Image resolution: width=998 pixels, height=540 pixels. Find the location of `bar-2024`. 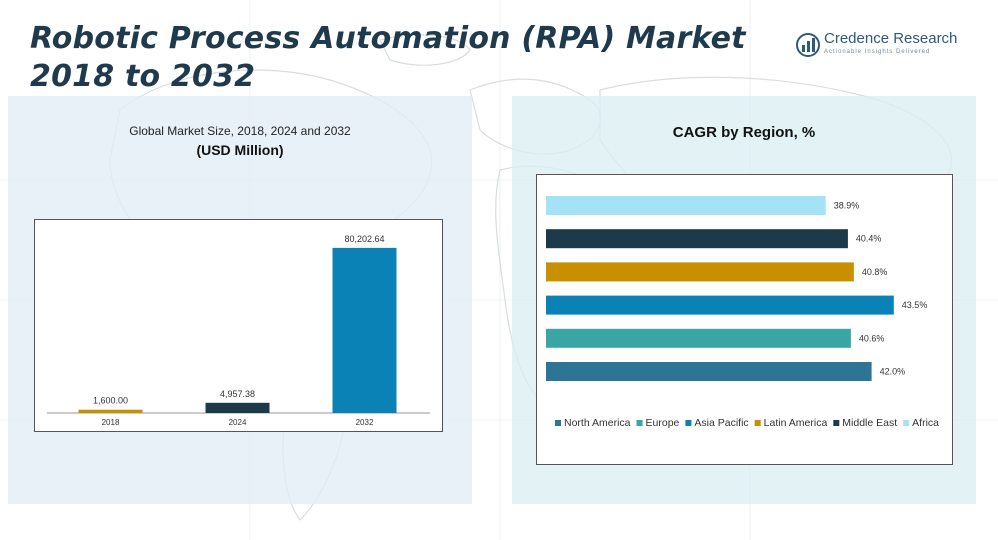

bar-2024 is located at coordinates (237, 407).